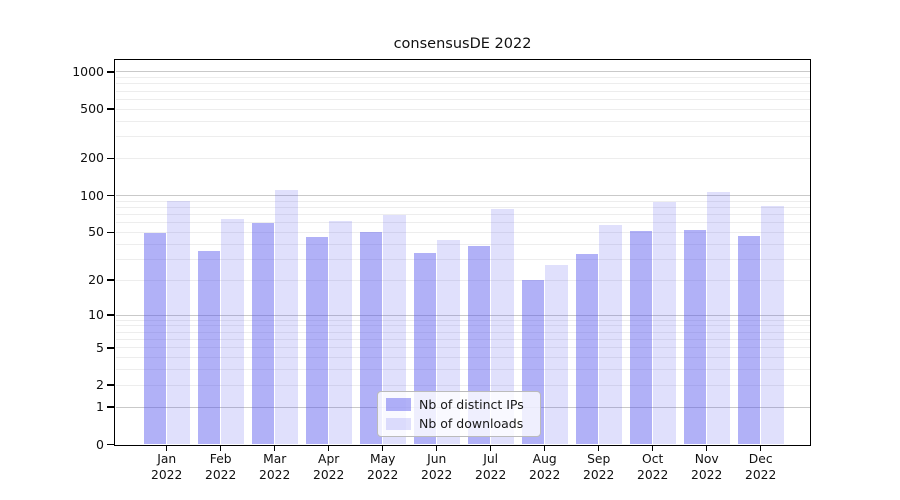 The height and width of the screenshot is (500, 900). What do you see at coordinates (92, 109) in the screenshot?
I see `y-tick-label-500: 500` at bounding box center [92, 109].